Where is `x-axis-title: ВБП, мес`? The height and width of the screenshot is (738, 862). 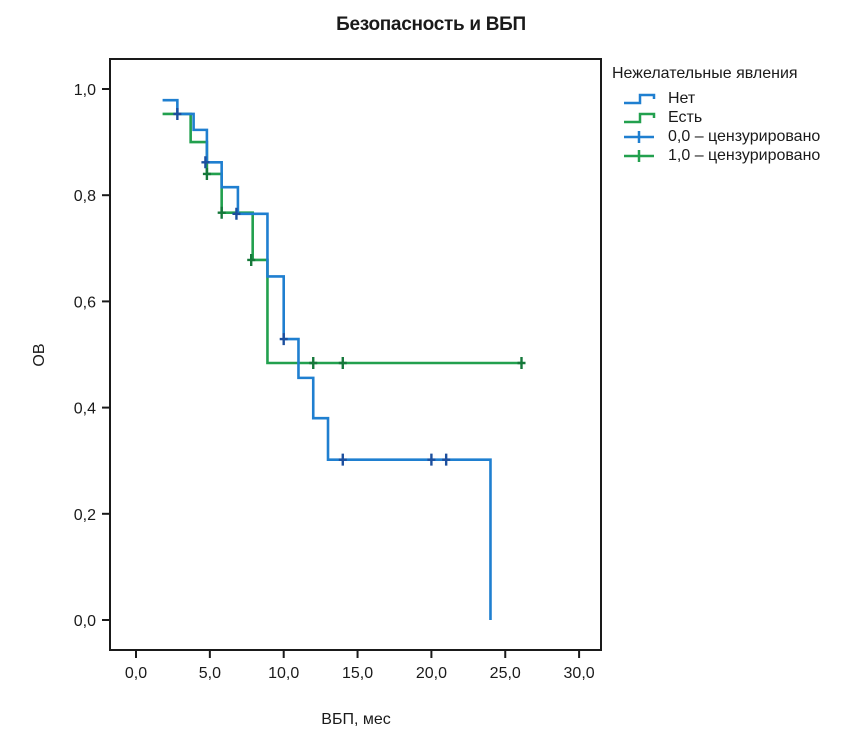 x-axis-title: ВБП, мес is located at coordinates (355, 719).